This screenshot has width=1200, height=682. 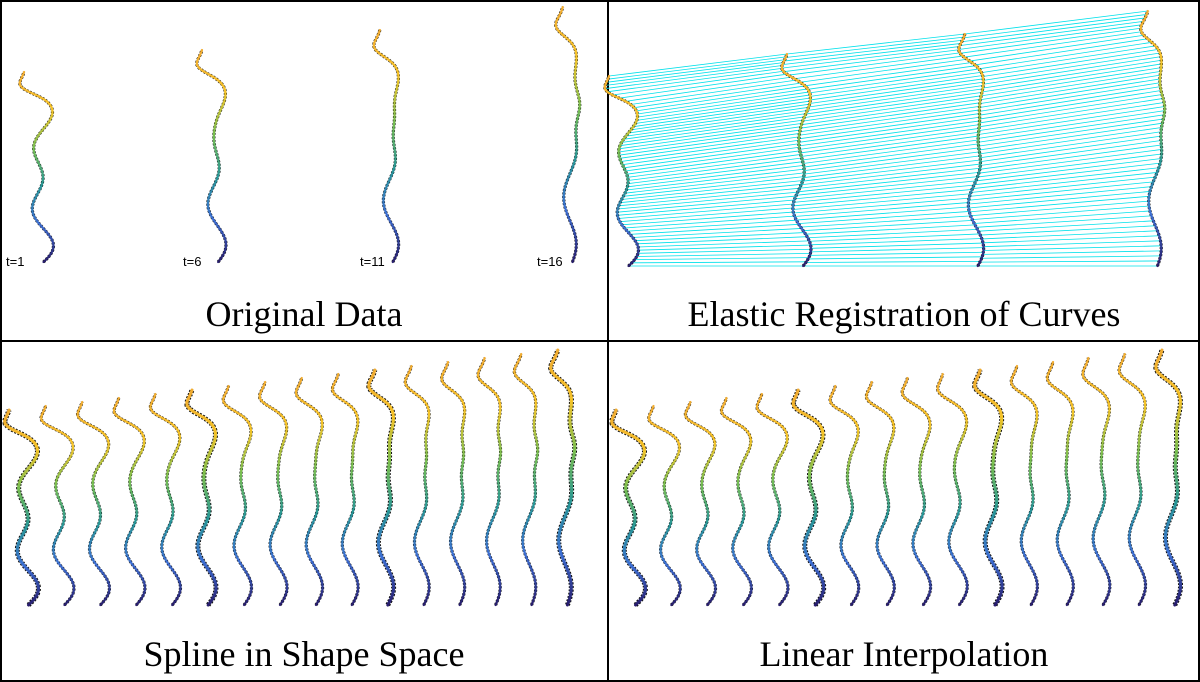 I want to click on time-label: t=11, so click(x=372, y=261).